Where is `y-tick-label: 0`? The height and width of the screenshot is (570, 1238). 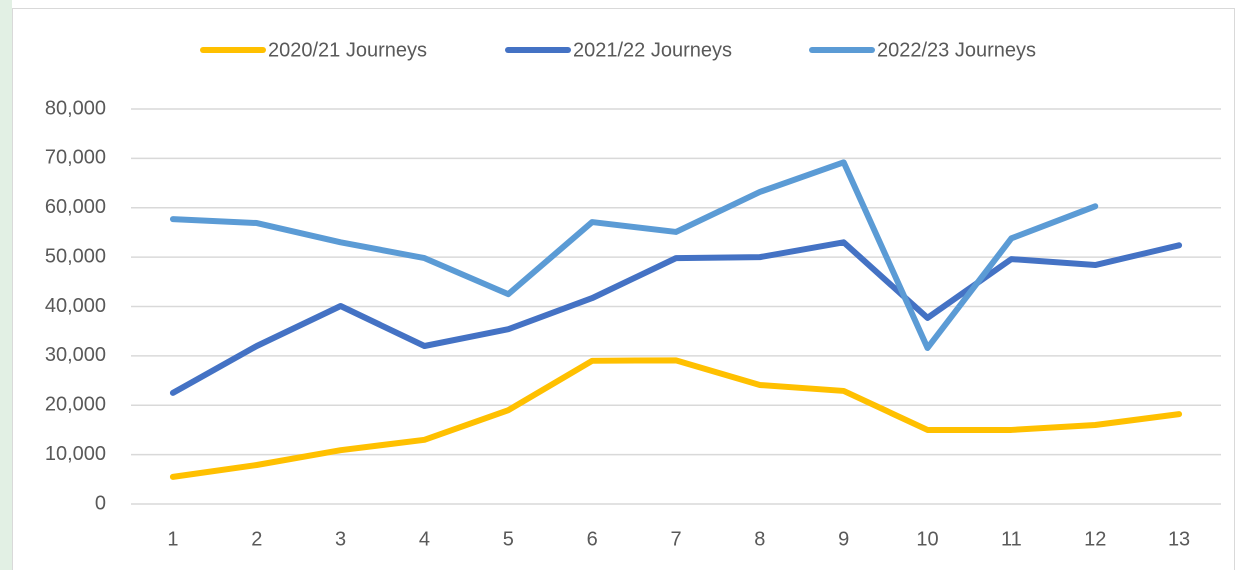 y-tick-label: 0 is located at coordinates (100, 503).